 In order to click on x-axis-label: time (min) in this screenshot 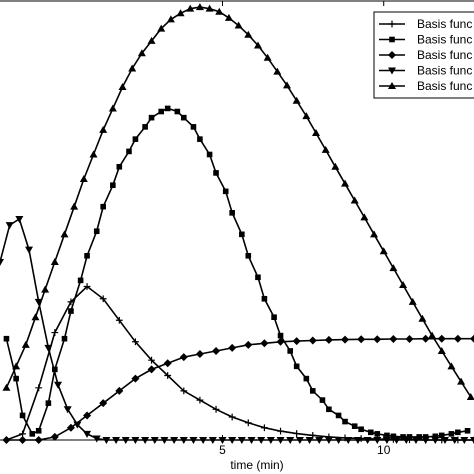, I will do `click(256, 465)`.